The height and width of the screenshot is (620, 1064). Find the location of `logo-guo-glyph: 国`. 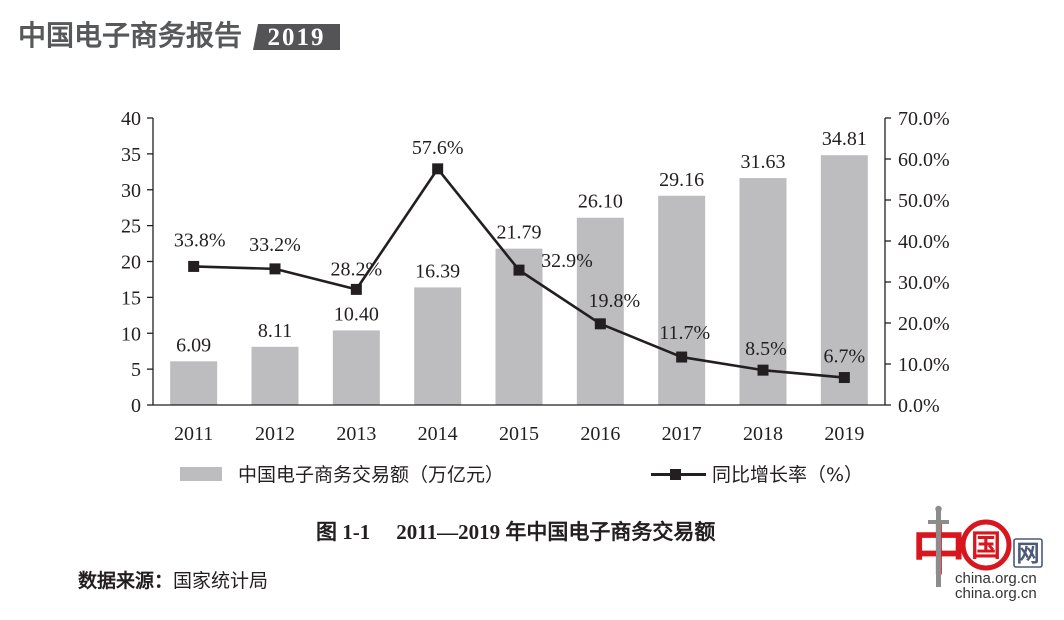

logo-guo-glyph: 国 is located at coordinates (986, 546).